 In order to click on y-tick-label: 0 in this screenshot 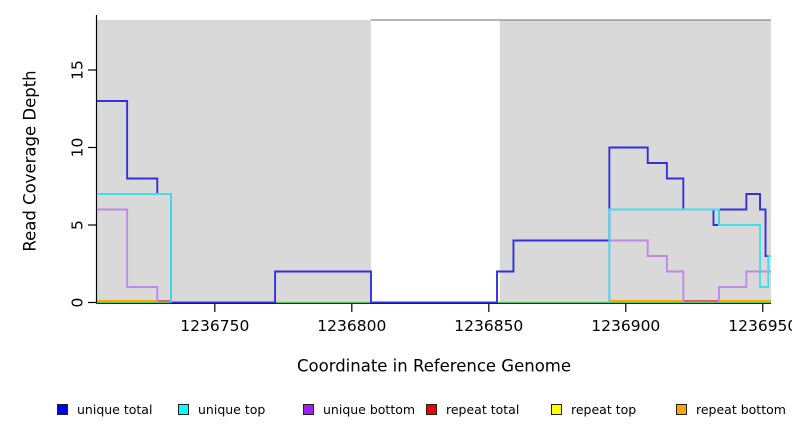, I will do `click(78, 303)`.